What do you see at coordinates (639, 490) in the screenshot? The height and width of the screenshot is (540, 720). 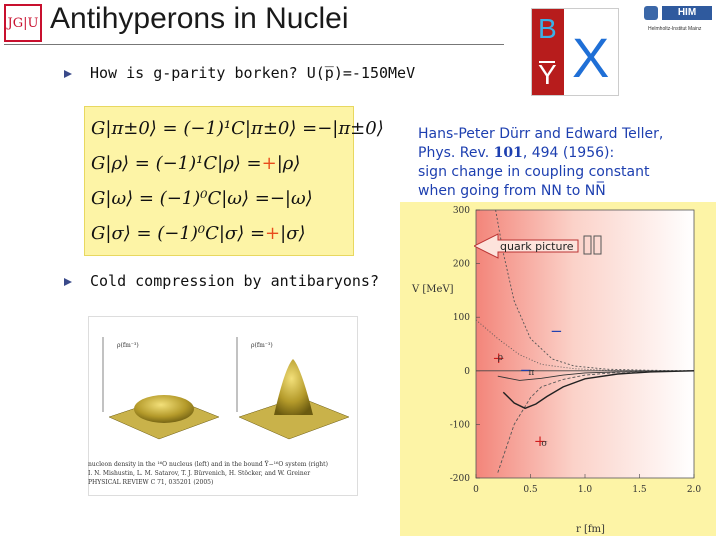 I see `x-tick-label: 1.5` at bounding box center [639, 490].